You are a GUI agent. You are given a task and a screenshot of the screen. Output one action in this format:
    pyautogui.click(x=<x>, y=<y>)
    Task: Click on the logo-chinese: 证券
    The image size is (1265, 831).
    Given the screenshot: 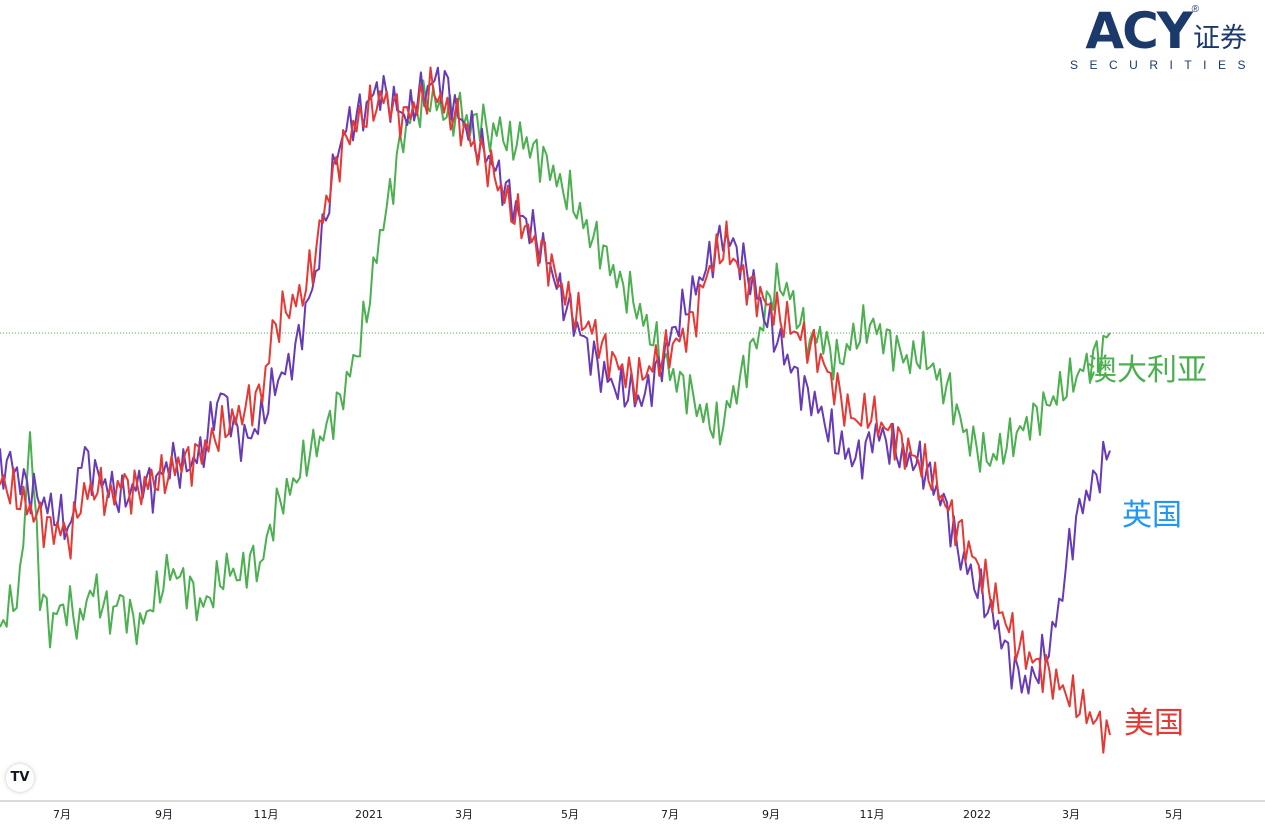 What is the action you would take?
    pyautogui.click(x=1220, y=38)
    